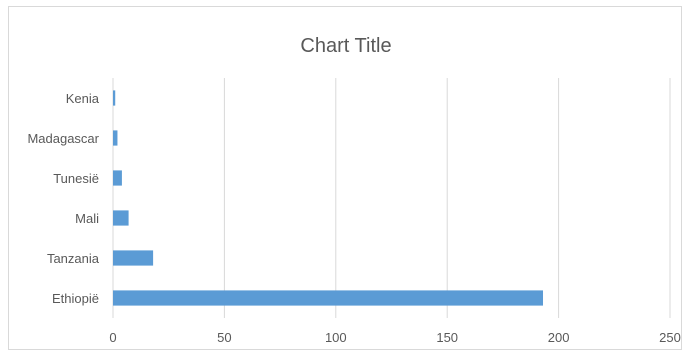 The height and width of the screenshot is (355, 690). Describe the element at coordinates (336, 337) in the screenshot. I see `x-tick-label: 100` at that location.